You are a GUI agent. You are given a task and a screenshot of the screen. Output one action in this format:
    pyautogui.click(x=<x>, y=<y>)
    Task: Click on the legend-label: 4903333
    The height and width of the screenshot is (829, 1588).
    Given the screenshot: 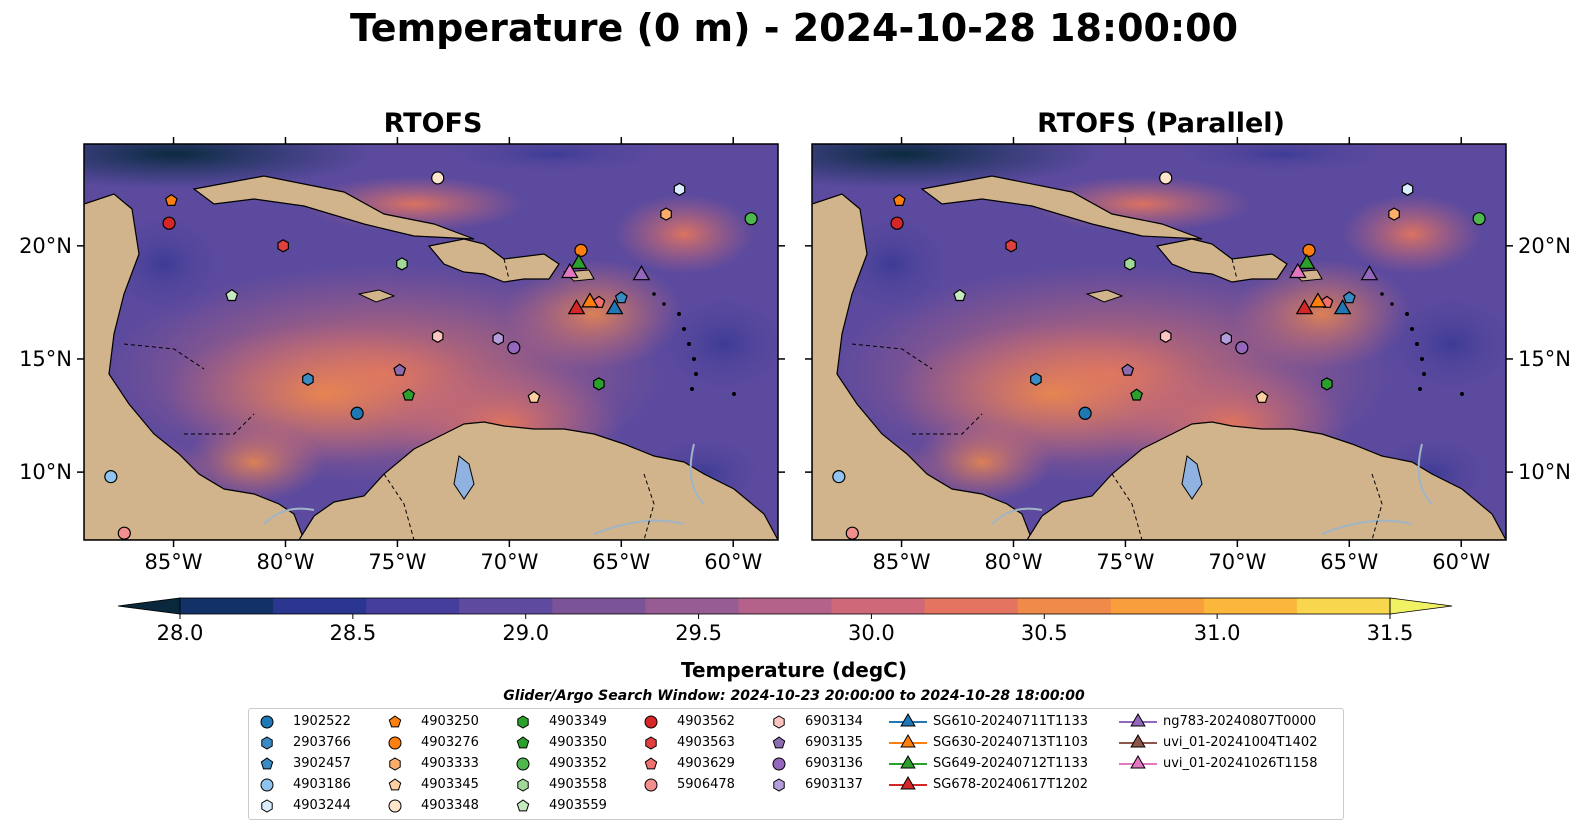 What is the action you would take?
    pyautogui.click(x=450, y=763)
    